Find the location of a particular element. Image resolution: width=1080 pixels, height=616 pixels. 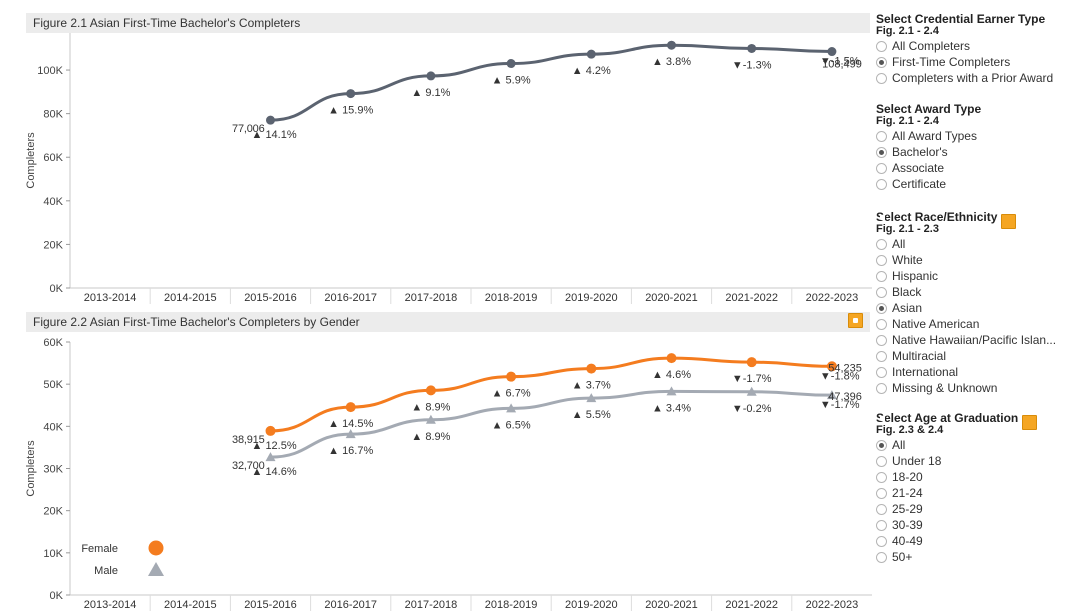

y-tick-label: 100K is located at coordinates (50, 71).